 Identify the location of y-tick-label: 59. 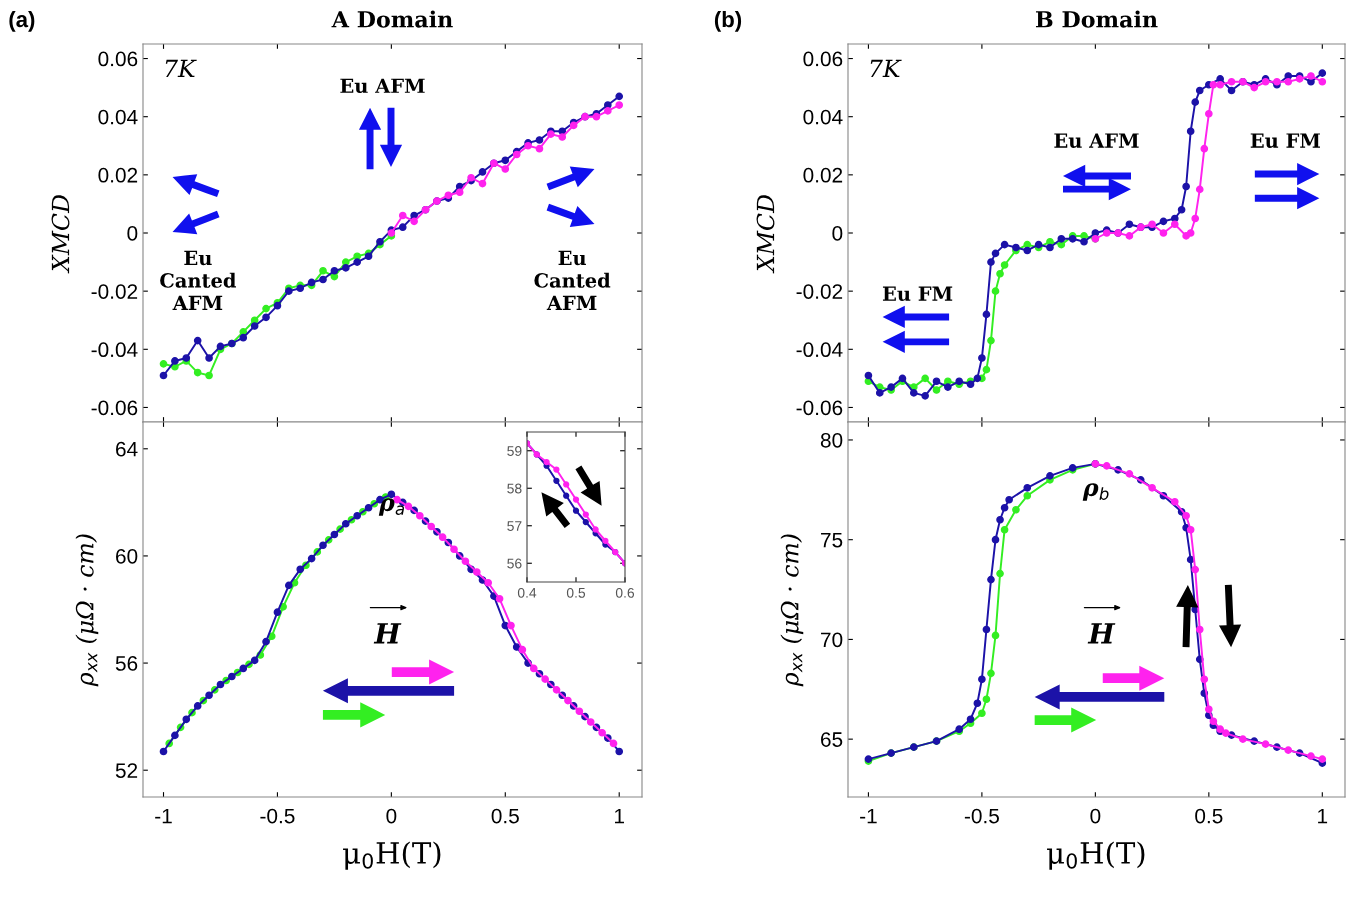
(514, 451).